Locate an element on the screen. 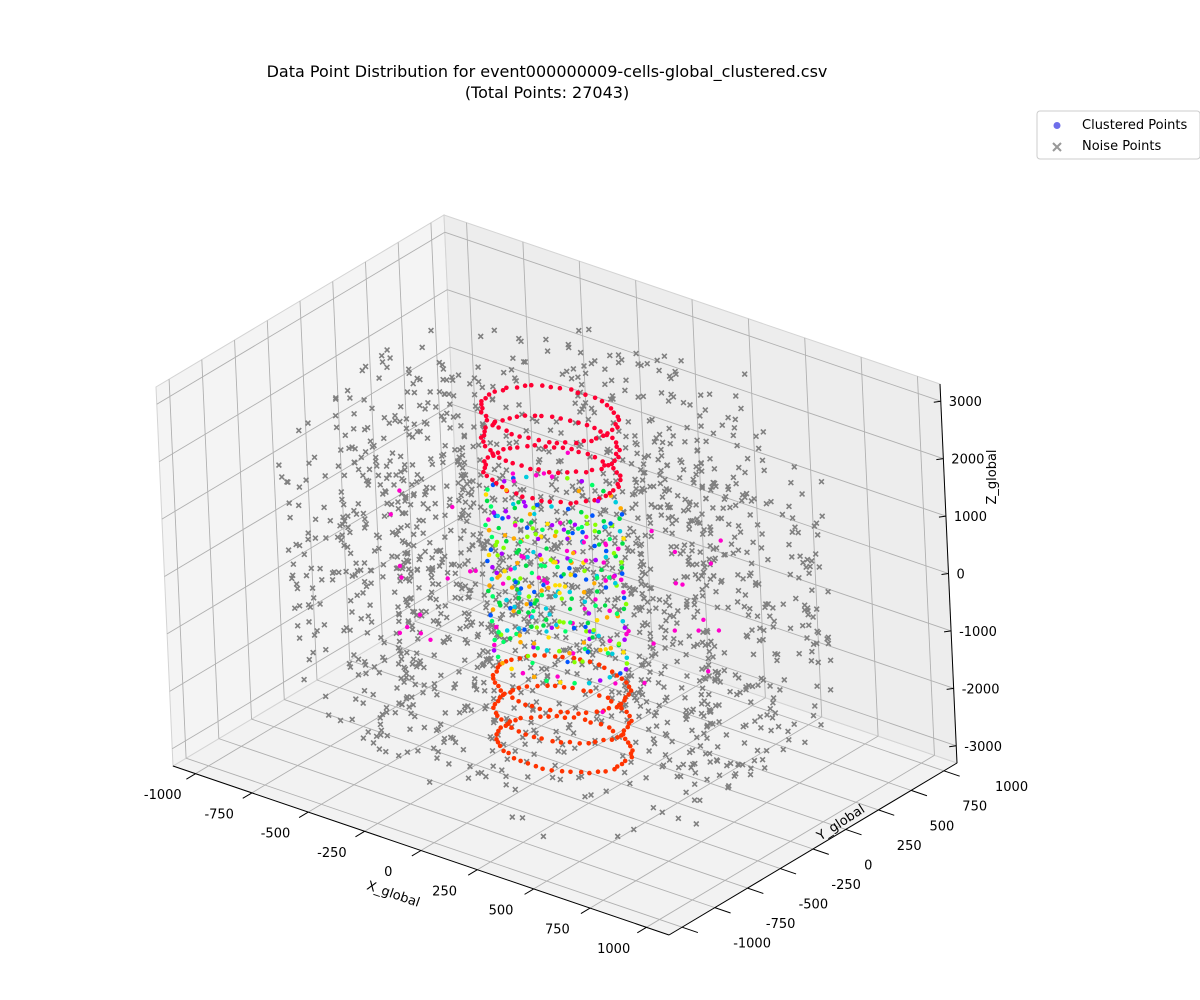 Image resolution: width=1200 pixels, height=1000 pixels. x-tick is located at coordinates (416, 853).